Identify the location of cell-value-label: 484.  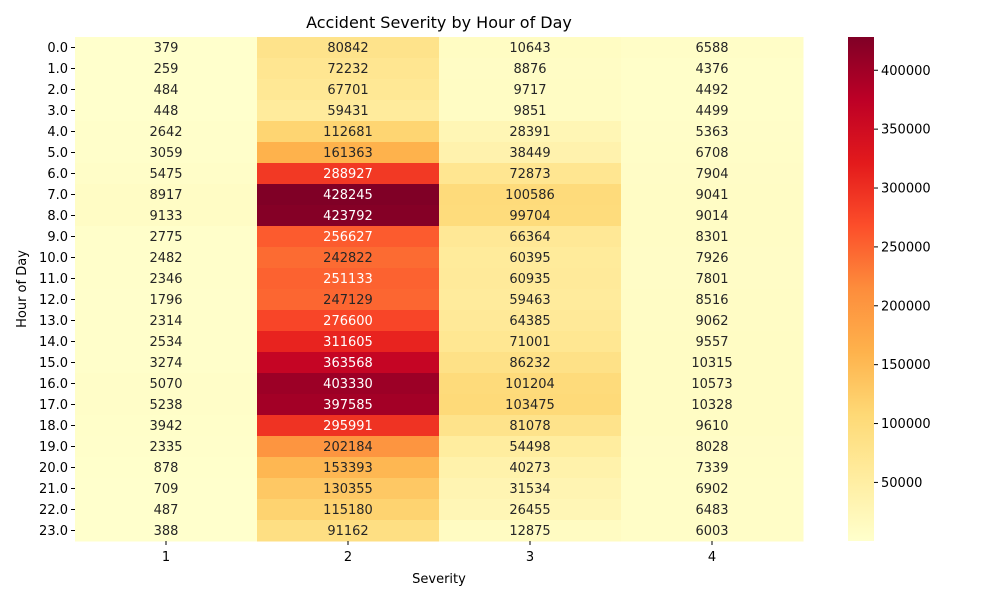
(166, 90).